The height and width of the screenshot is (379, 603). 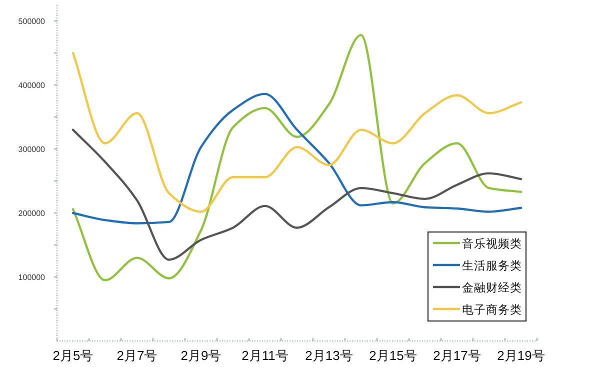 What do you see at coordinates (393, 355) in the screenshot?
I see `x-tick-label: 2月15号` at bounding box center [393, 355].